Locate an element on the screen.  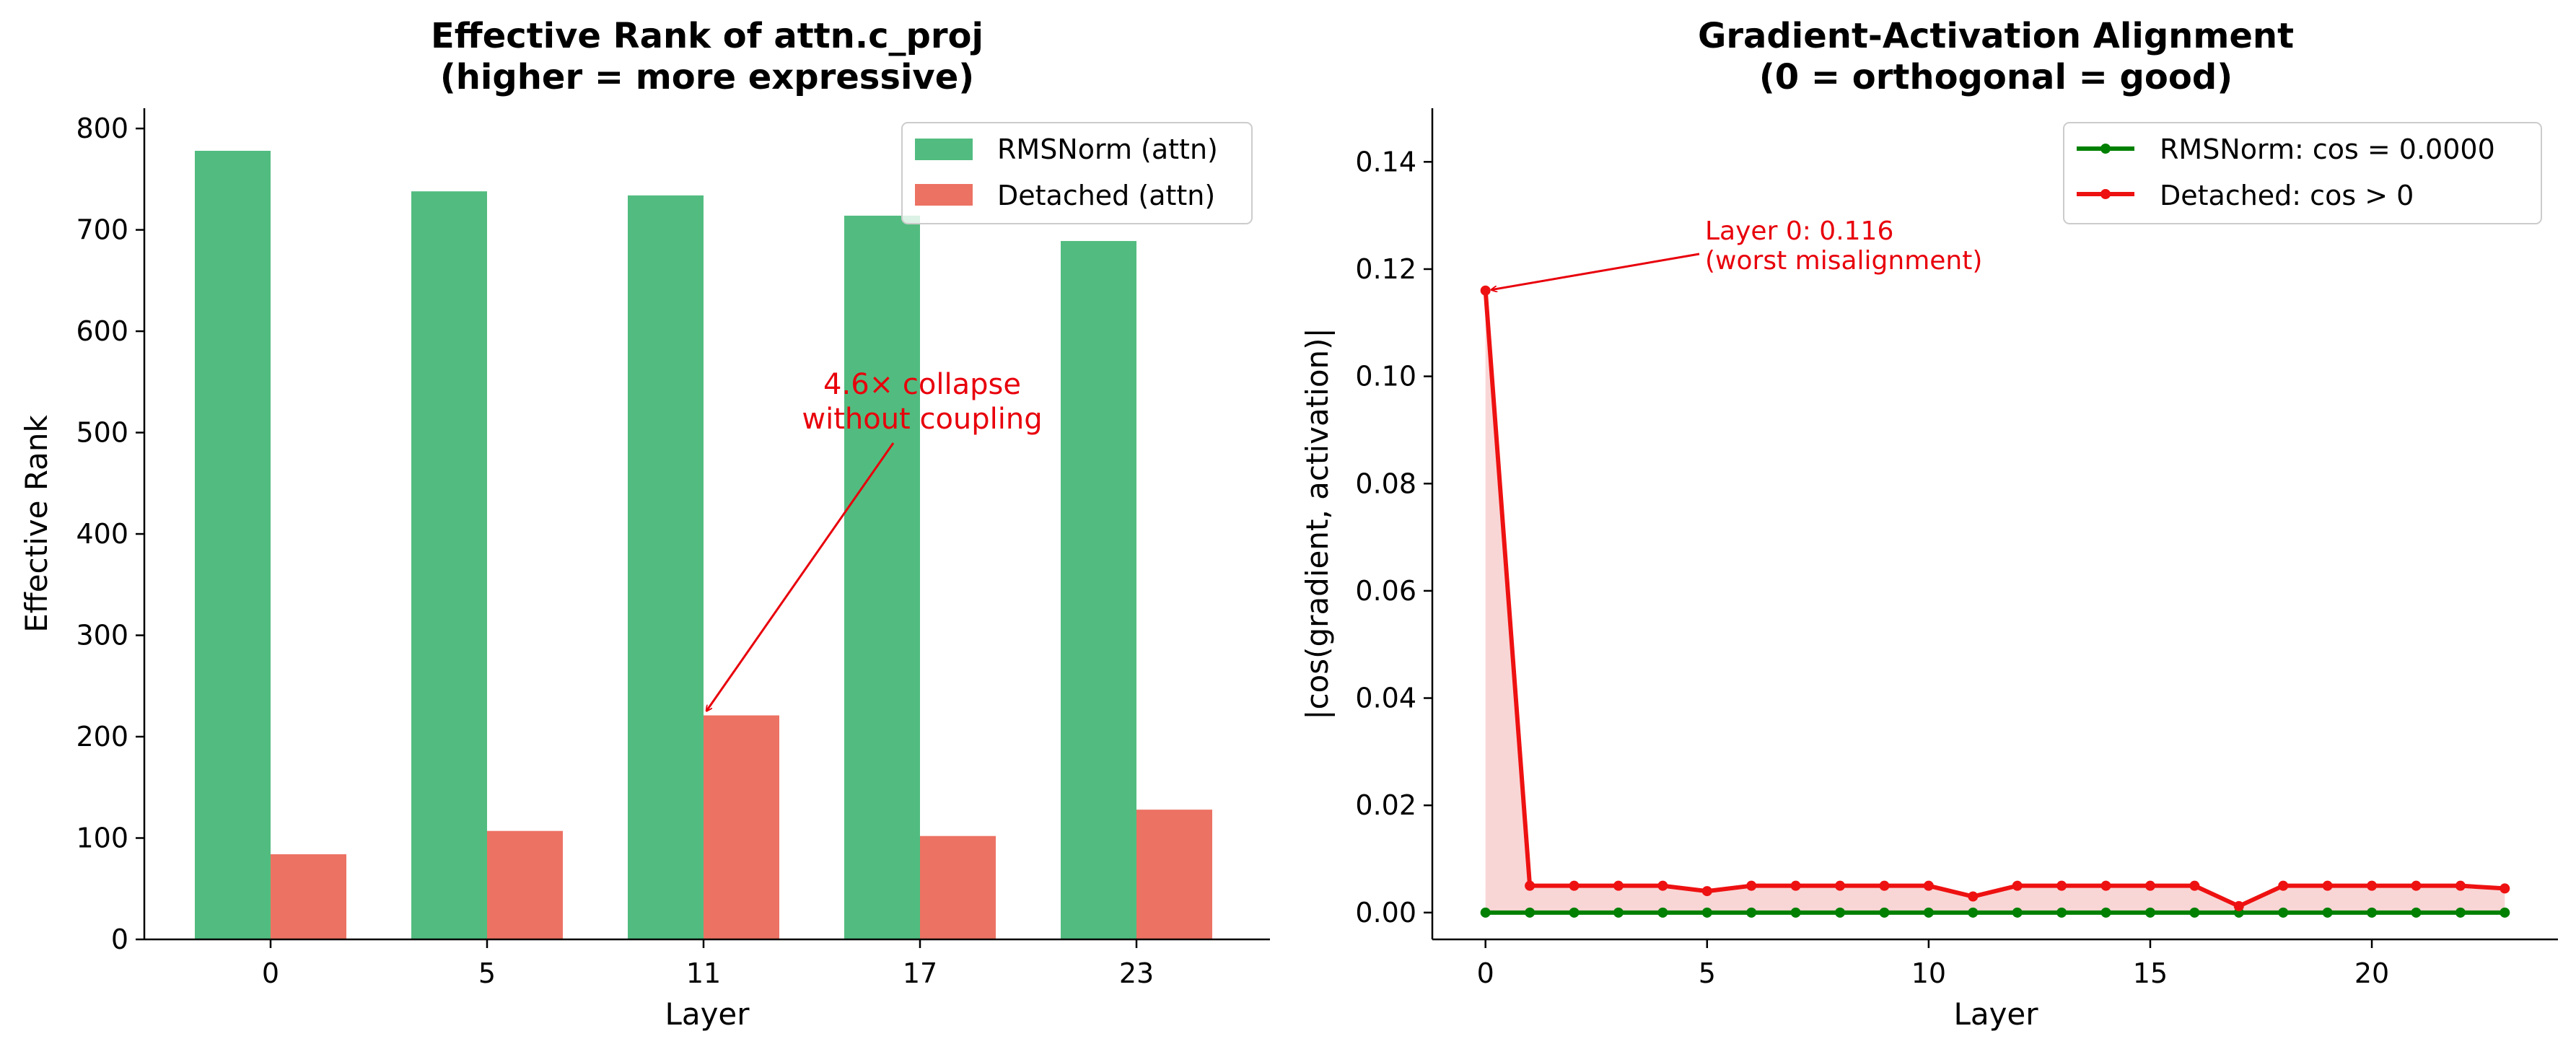
right-x-tick-label: 15 is located at coordinates (2150, 973).